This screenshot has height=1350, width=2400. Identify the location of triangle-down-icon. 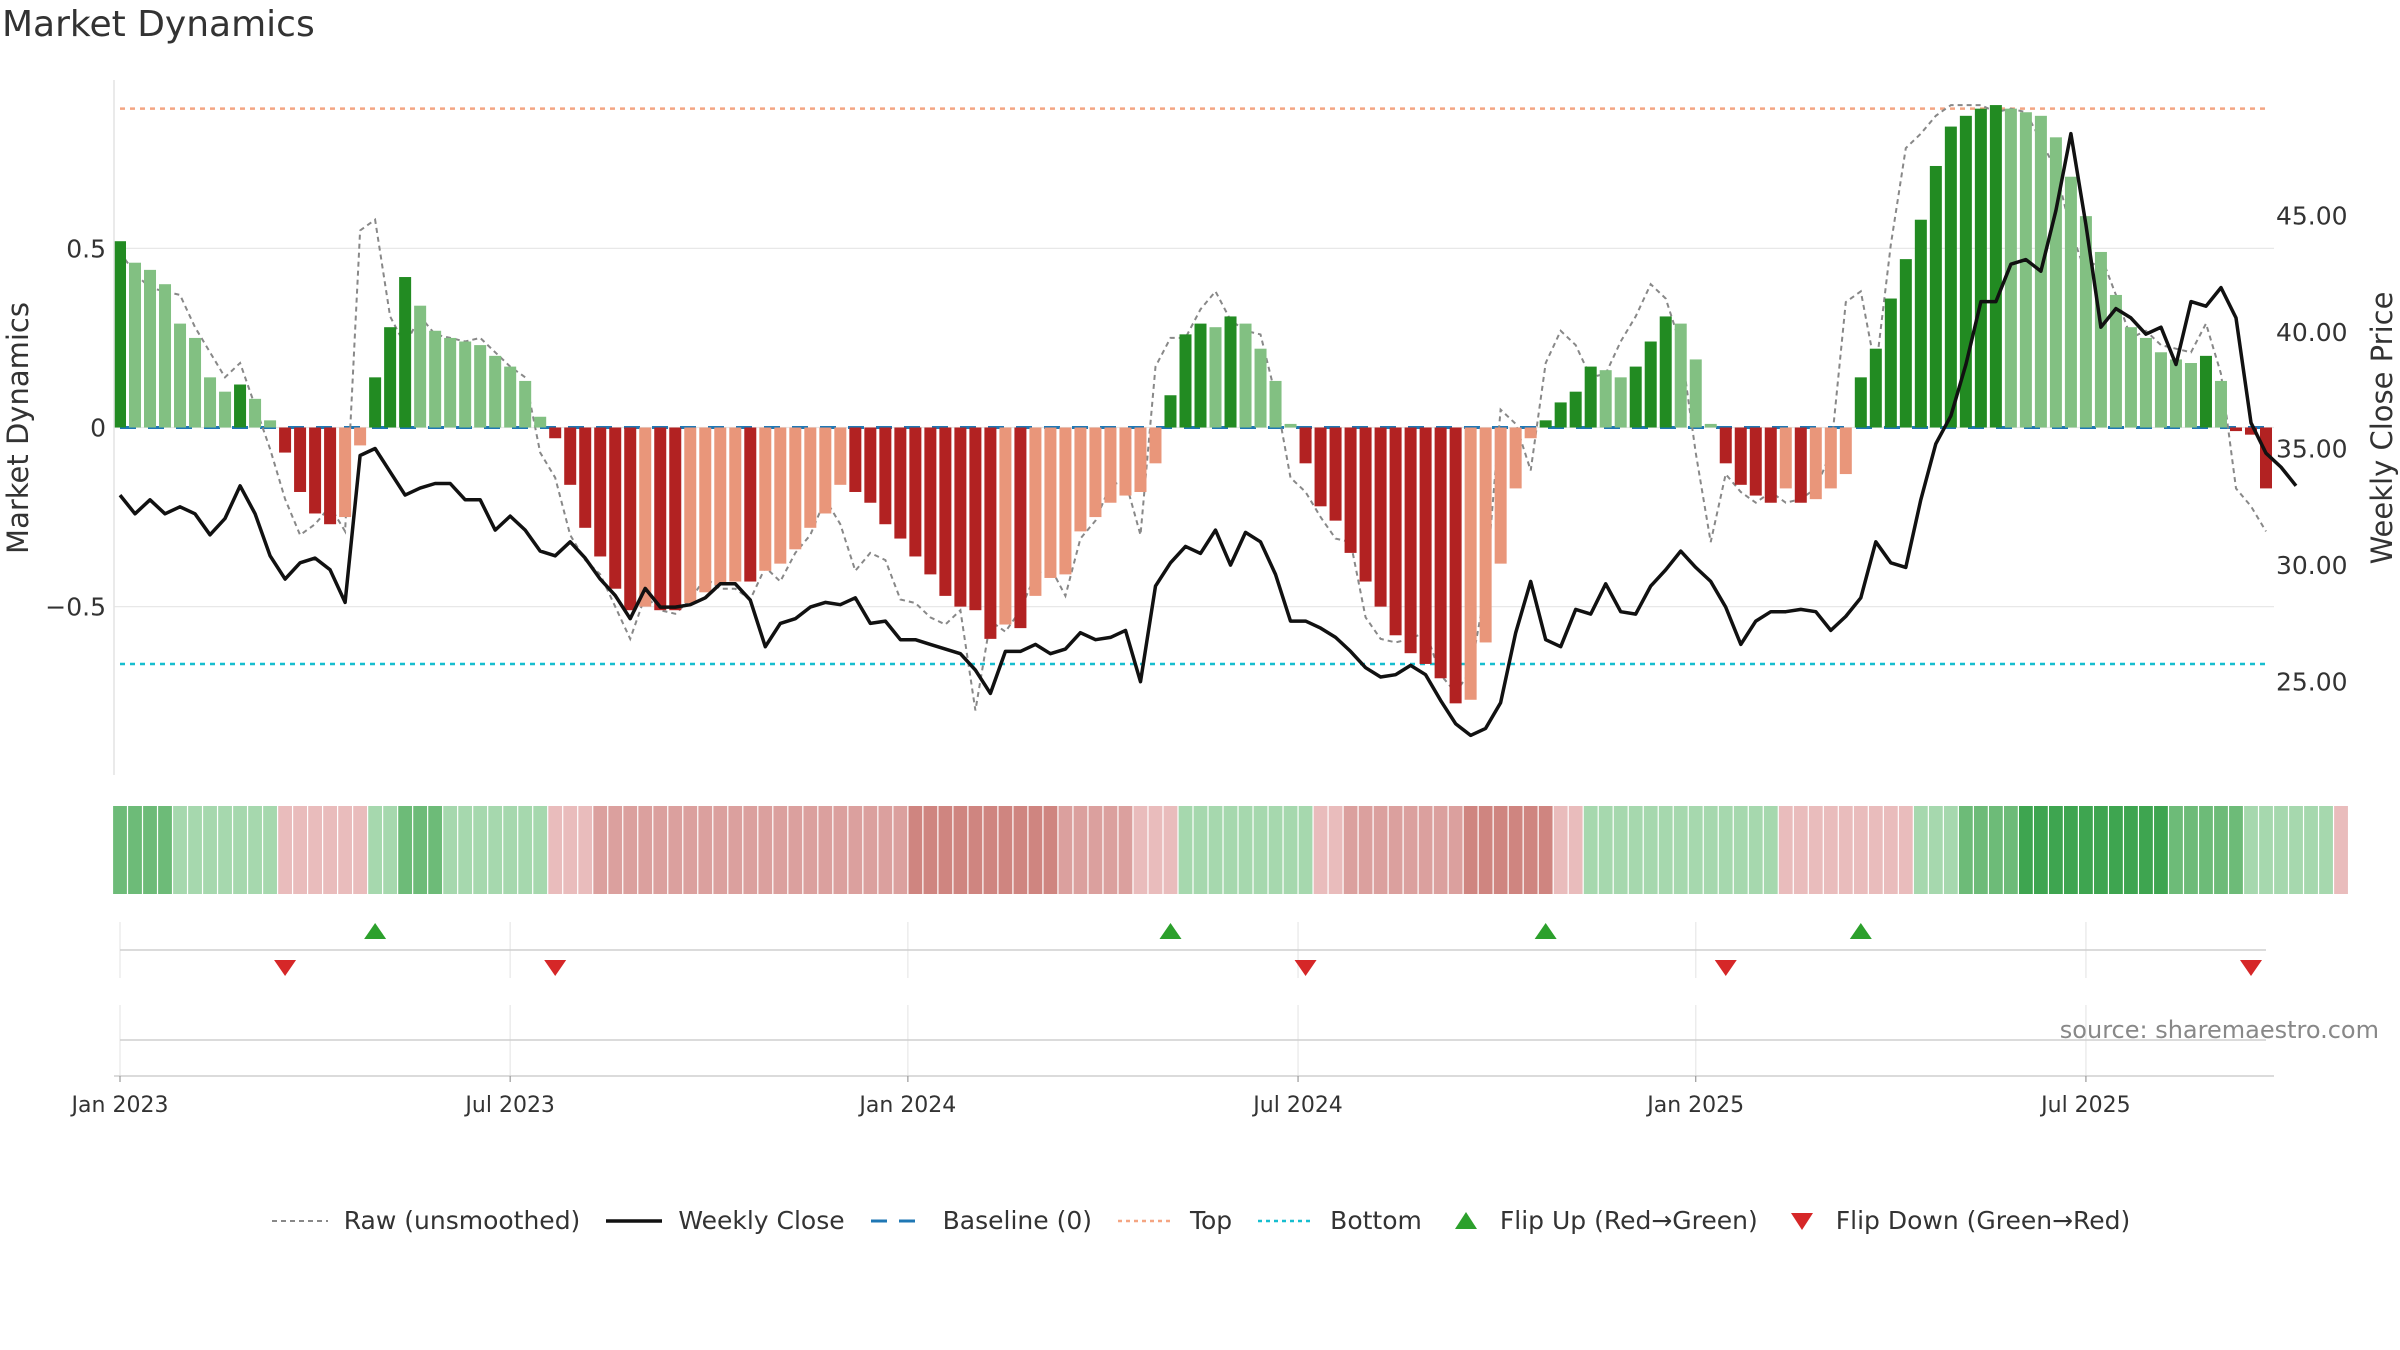
(1801, 1221).